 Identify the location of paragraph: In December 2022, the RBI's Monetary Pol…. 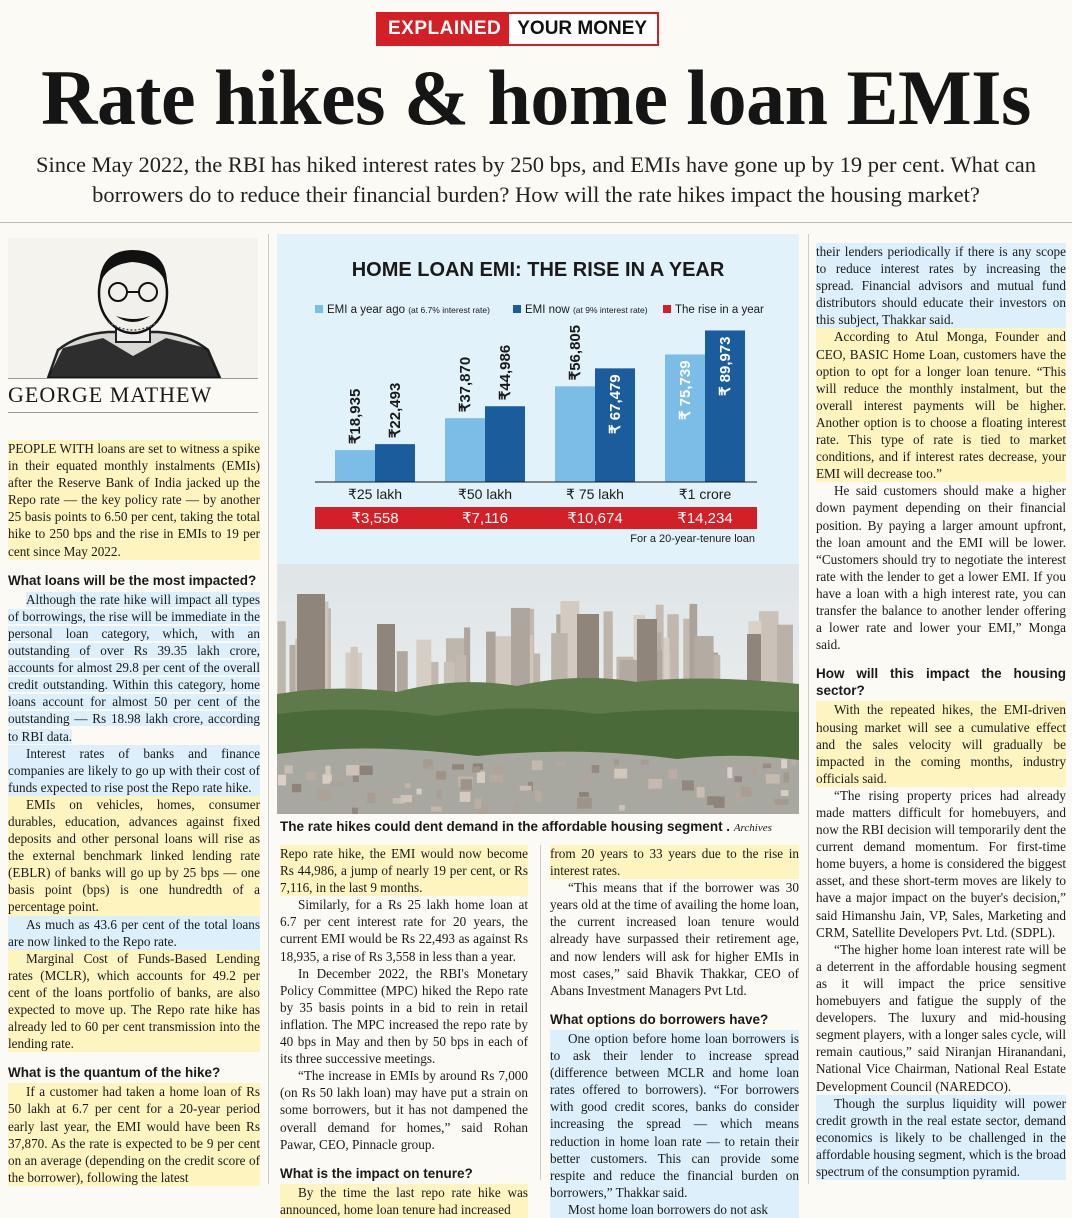
(404, 1016).